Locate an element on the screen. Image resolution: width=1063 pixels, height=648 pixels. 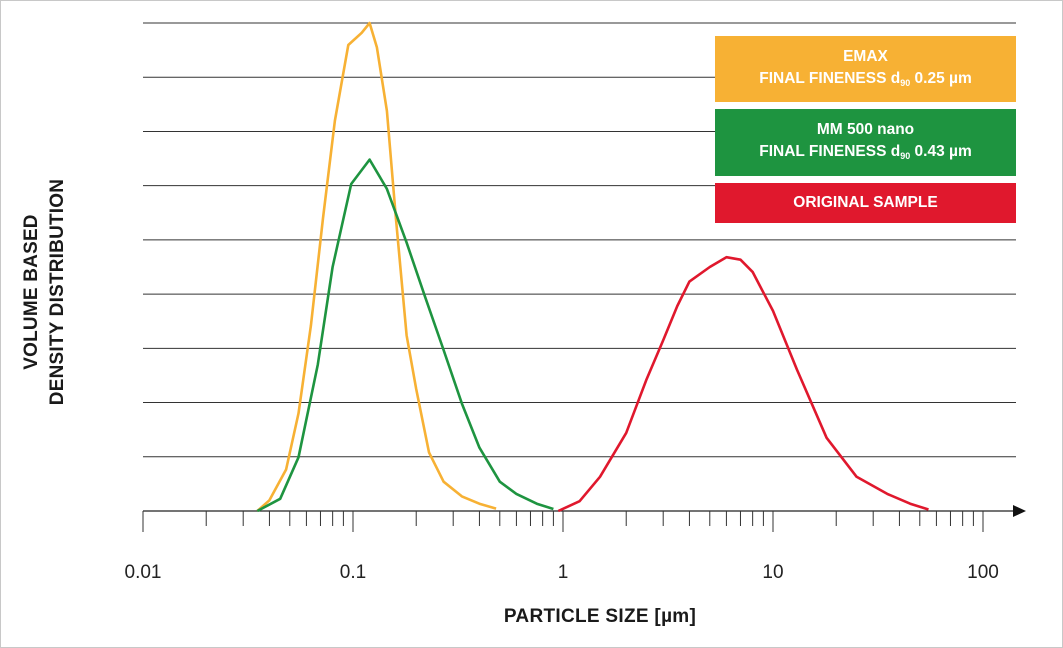
x-axis: 0.01 0.1 1 10 100 is located at coordinates (575, 544).